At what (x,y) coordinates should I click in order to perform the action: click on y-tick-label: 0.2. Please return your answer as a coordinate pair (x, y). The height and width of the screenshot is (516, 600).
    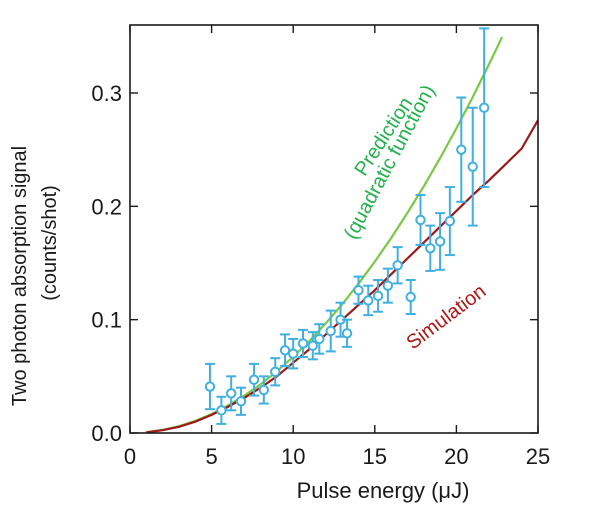
    Looking at the image, I should click on (106, 206).